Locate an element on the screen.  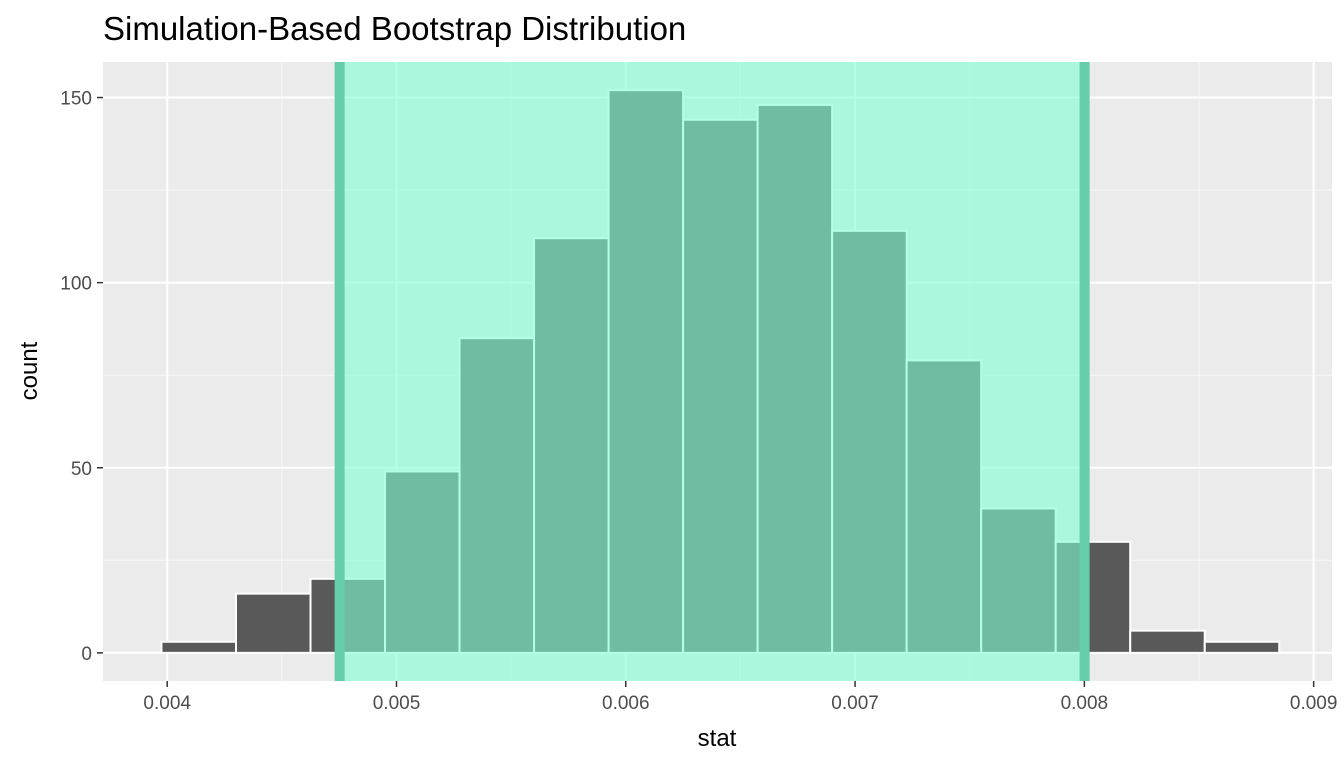
x-axis-title: stat is located at coordinates (717, 738).